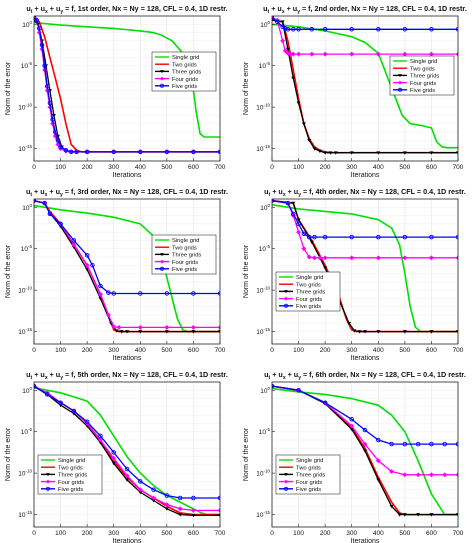 The height and width of the screenshot is (543, 474). I want to click on x-tick-label: 700, so click(458, 533).